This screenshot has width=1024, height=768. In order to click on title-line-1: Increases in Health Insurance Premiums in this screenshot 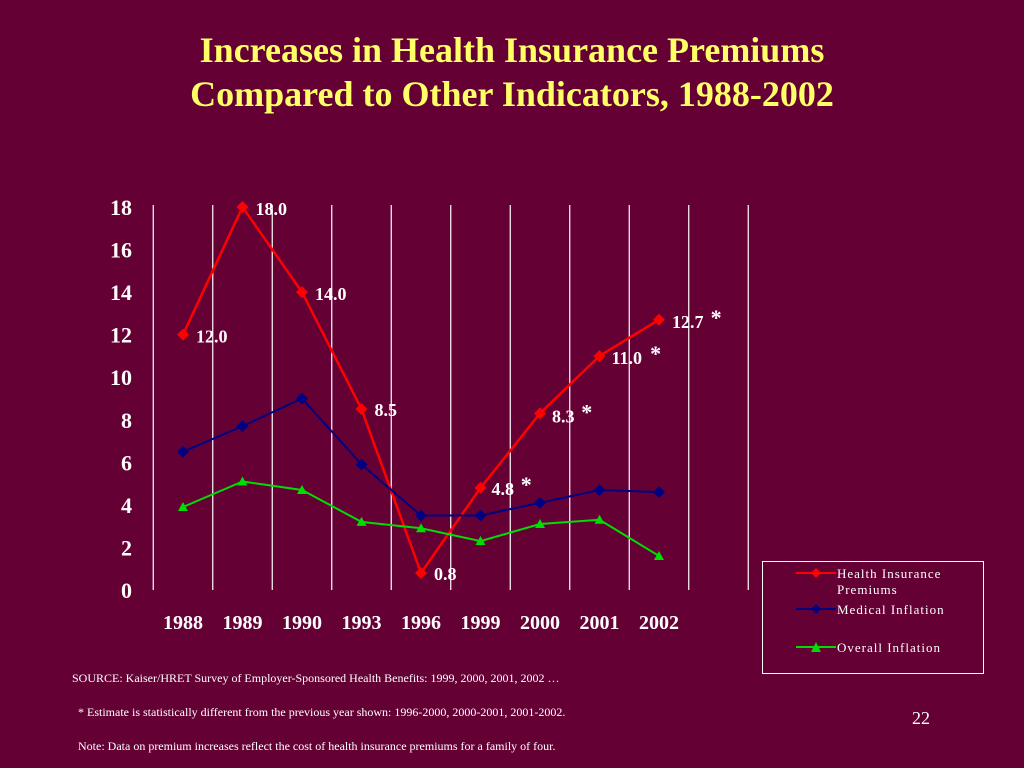, I will do `click(512, 50)`.